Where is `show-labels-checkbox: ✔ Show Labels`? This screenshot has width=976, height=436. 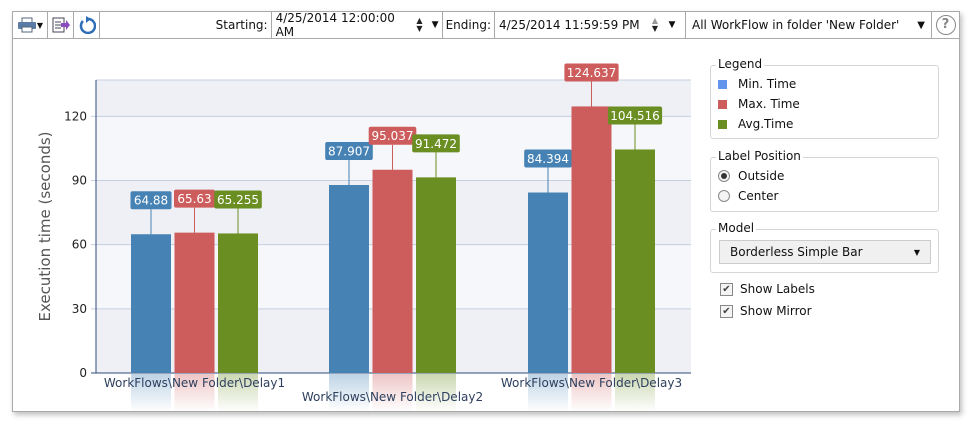 show-labels-checkbox: ✔ Show Labels is located at coordinates (764, 289).